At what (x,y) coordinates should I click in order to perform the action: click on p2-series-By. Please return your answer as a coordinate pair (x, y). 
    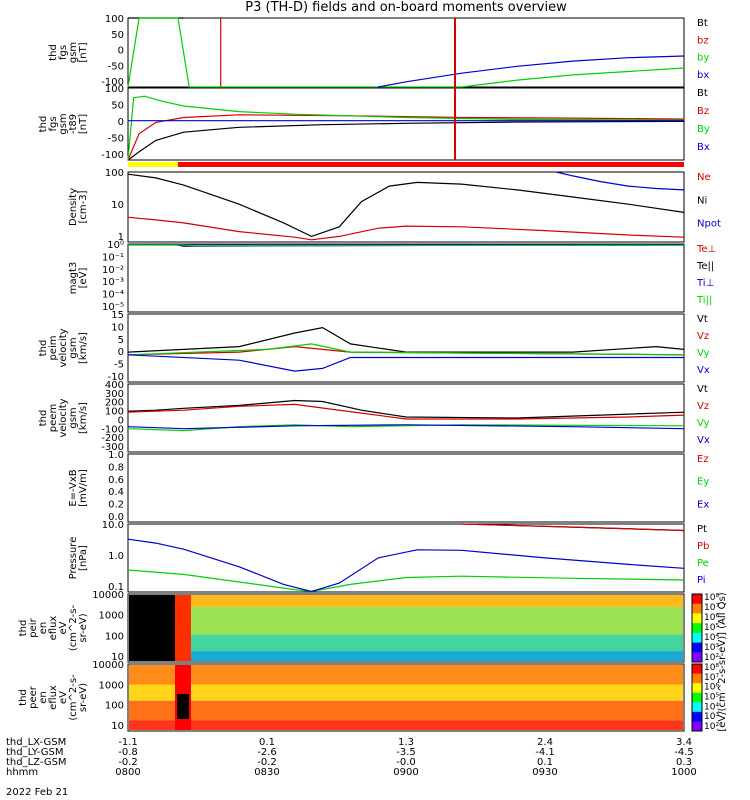
    Looking at the image, I should click on (406, 128).